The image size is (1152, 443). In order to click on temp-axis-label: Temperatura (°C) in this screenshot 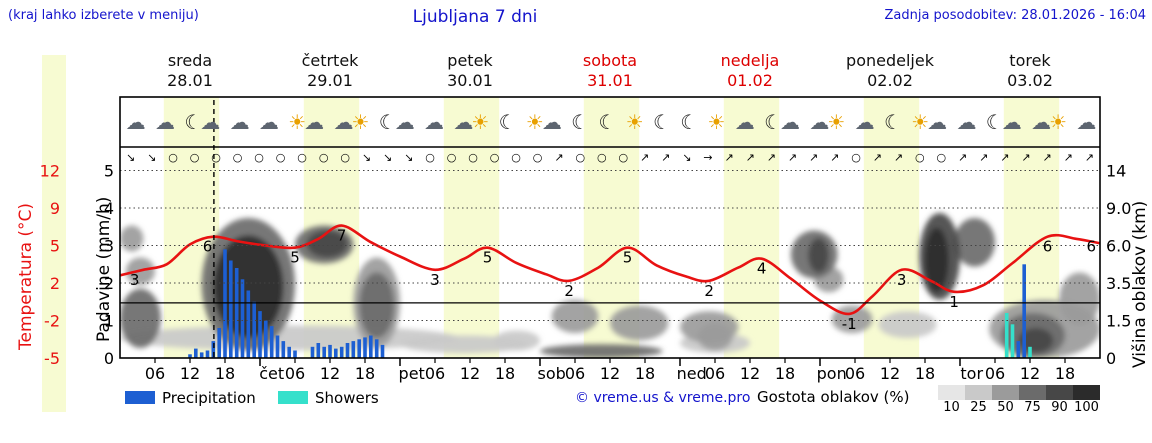, I will do `click(26, 276)`.